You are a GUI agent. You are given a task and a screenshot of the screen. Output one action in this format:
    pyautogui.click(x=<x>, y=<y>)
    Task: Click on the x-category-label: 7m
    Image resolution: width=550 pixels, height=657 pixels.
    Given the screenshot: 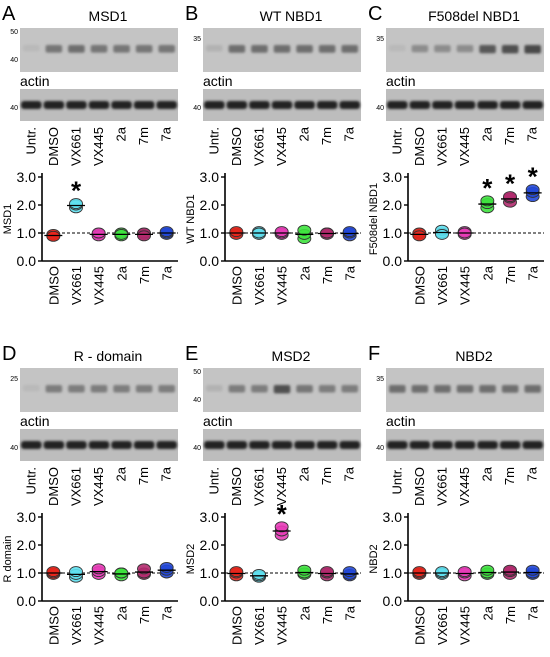 What is the action you would take?
    pyautogui.click(x=144, y=615)
    